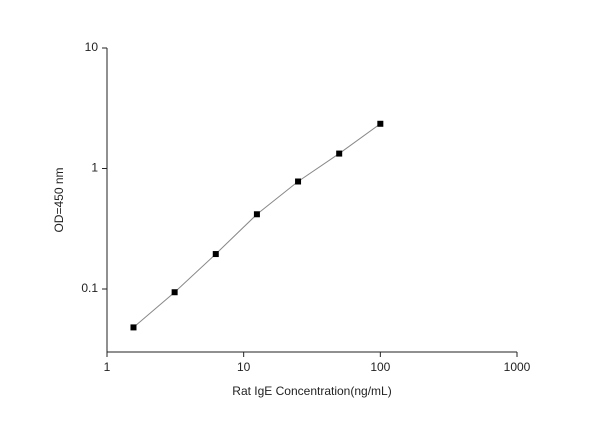 This screenshot has width=600, height=421. I want to click on x-axis-title: Rat IgE Concentration(ng/mL), so click(311, 391).